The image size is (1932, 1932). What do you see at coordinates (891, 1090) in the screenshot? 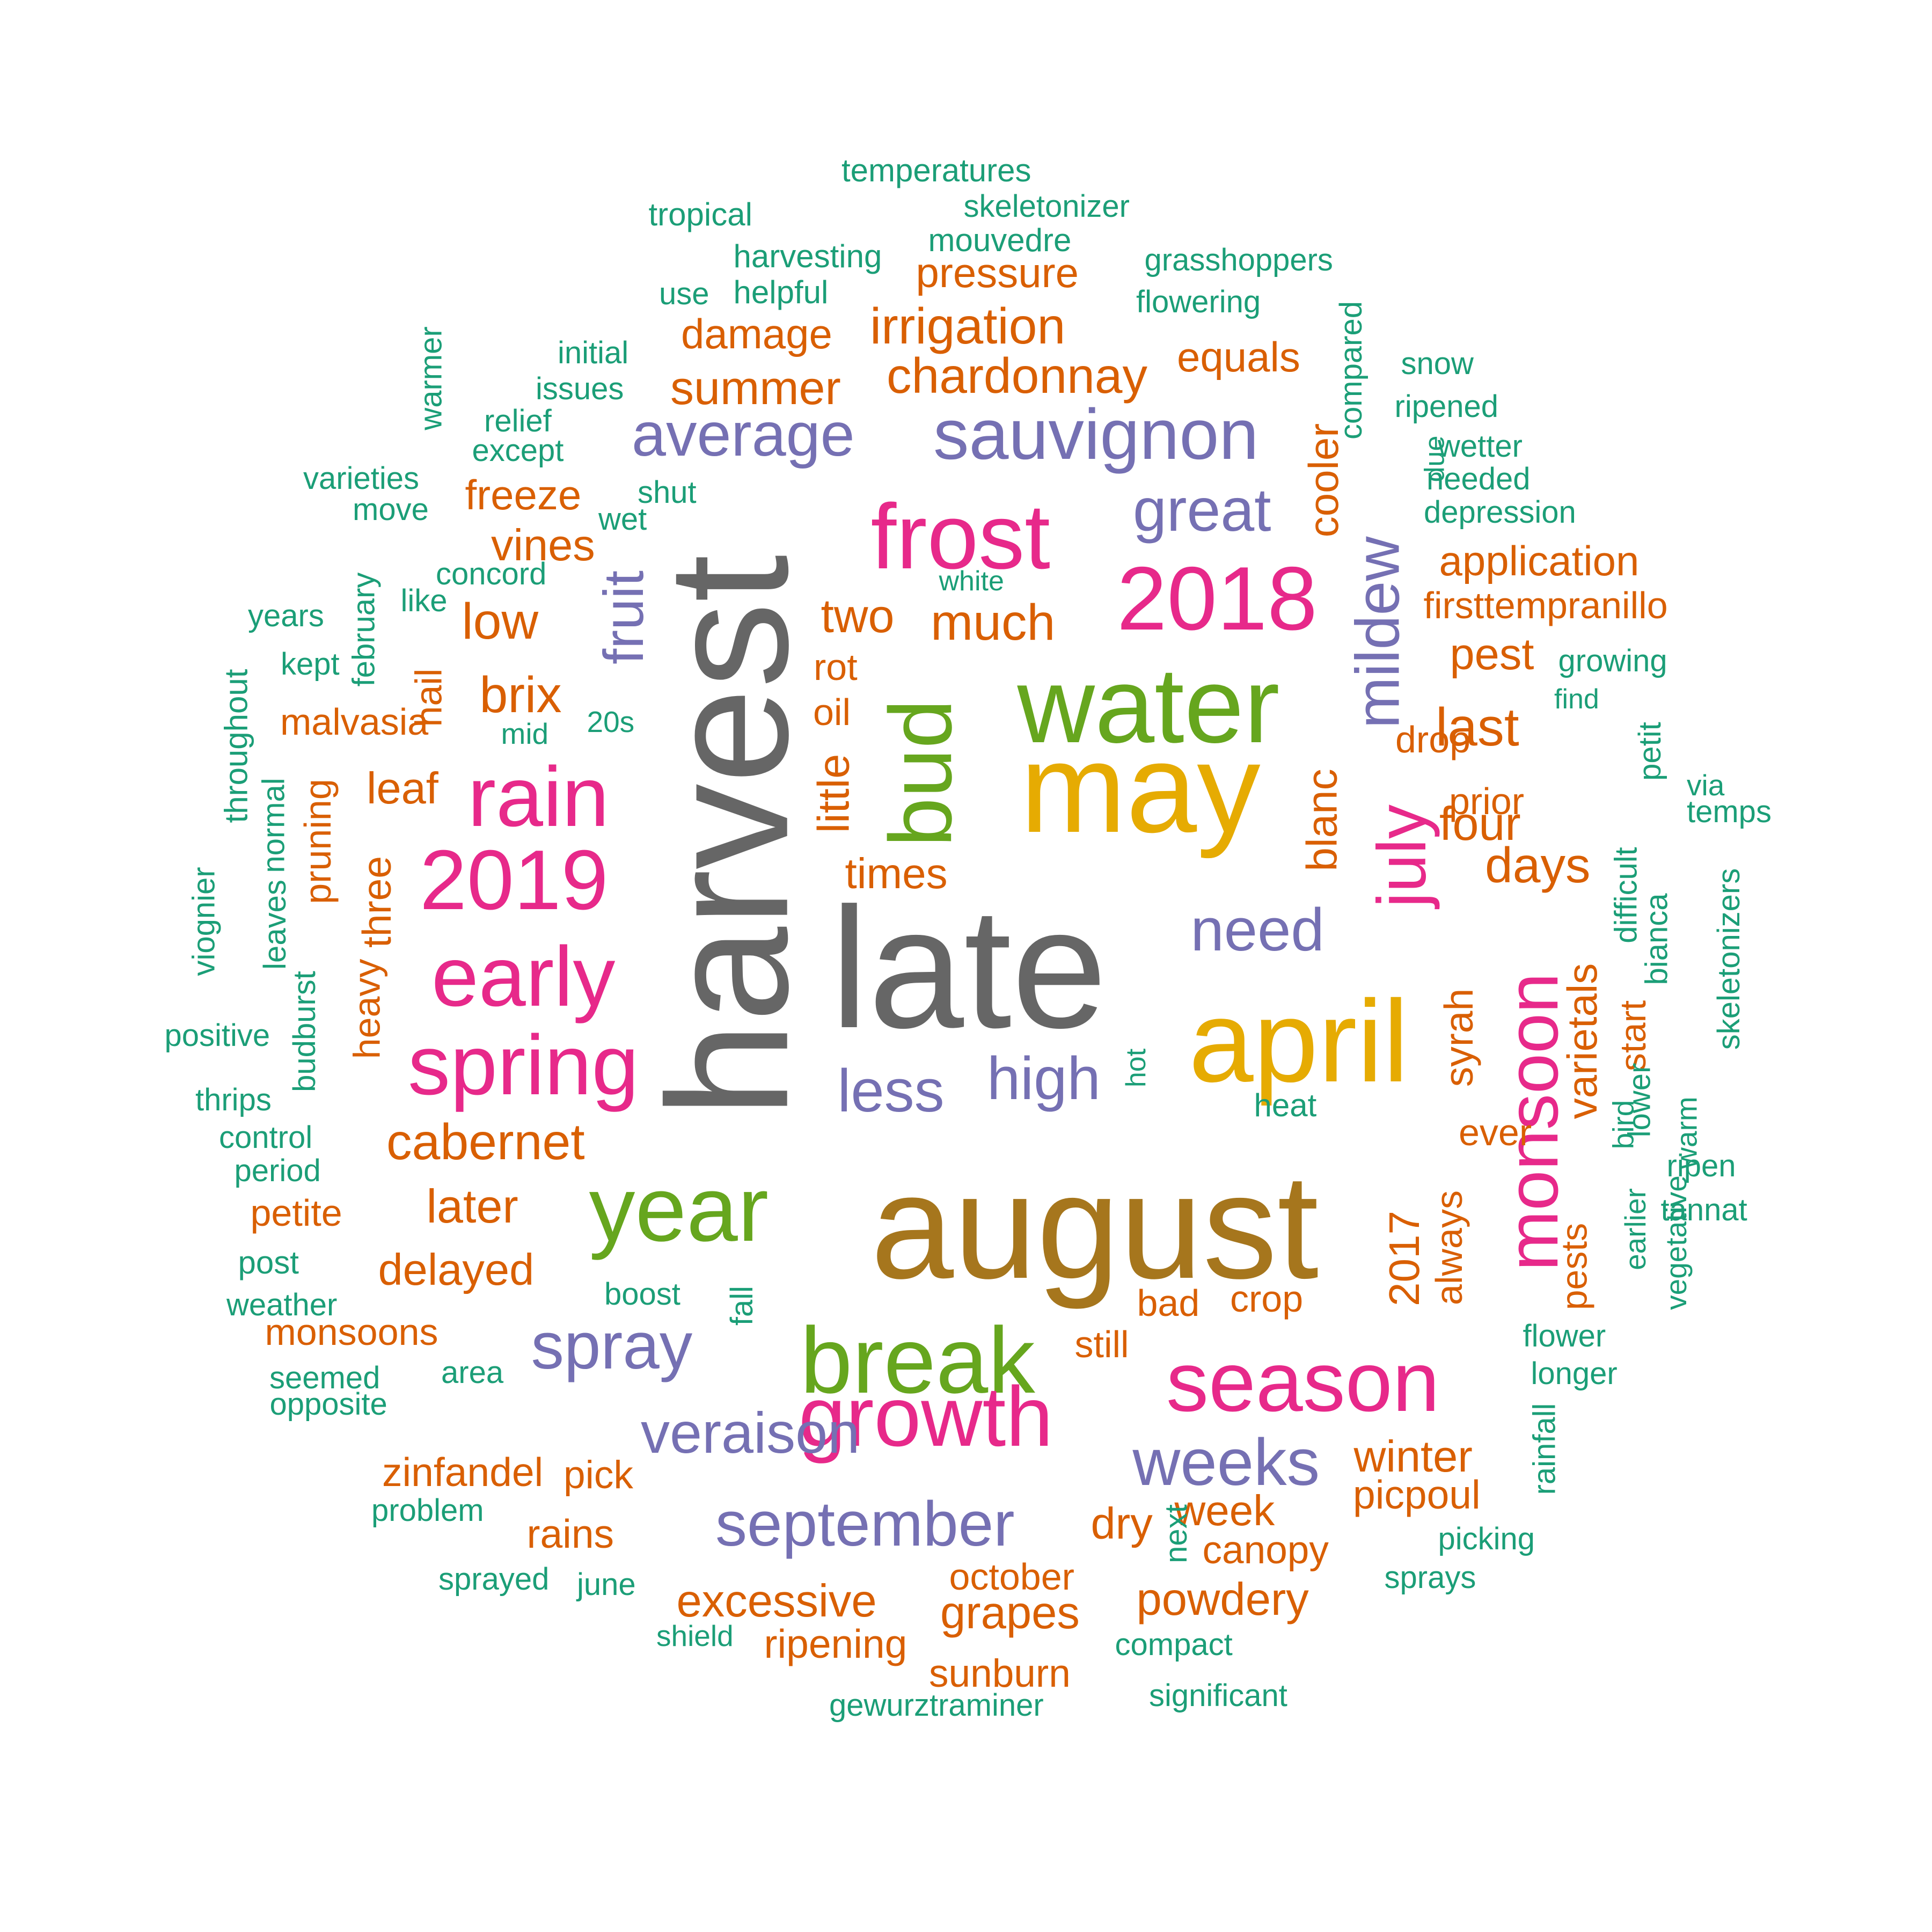
I see `word-less: less` at bounding box center [891, 1090].